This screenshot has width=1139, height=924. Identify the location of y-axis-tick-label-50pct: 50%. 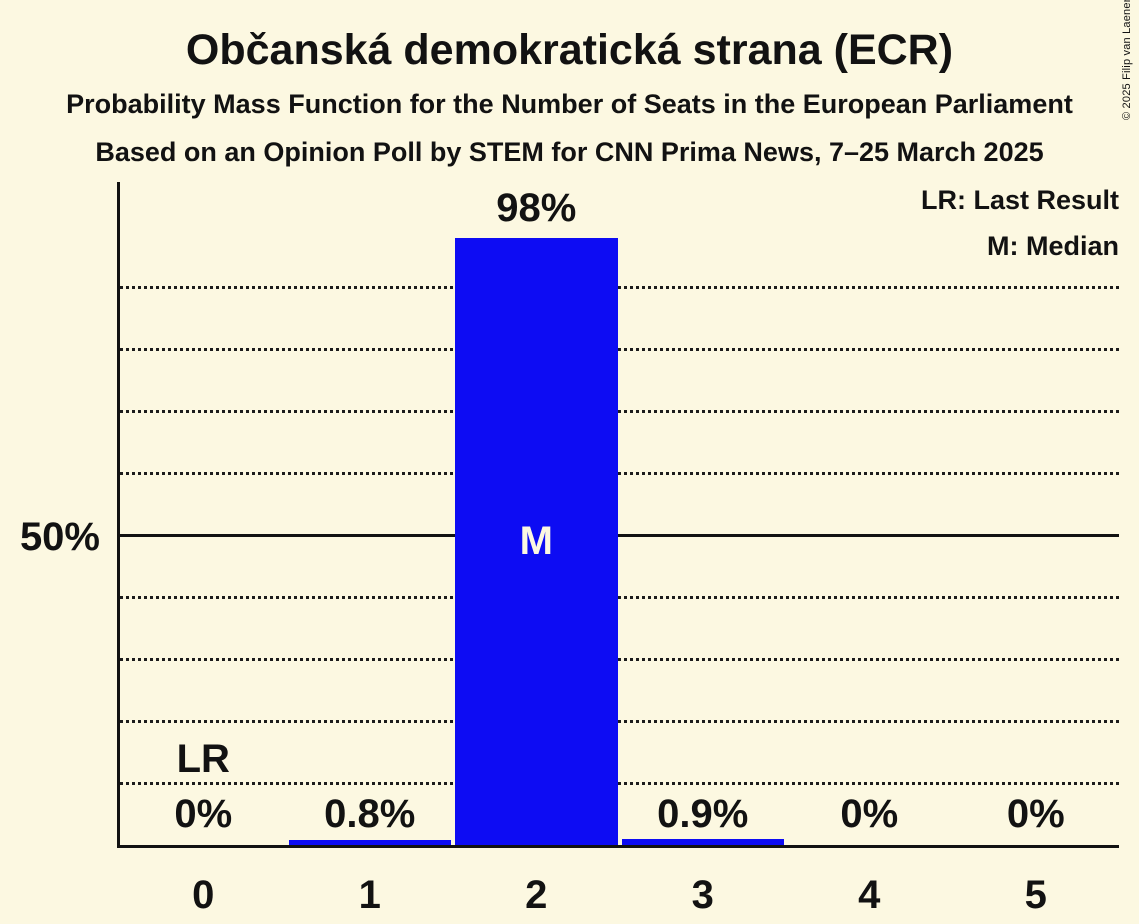
(59, 537).